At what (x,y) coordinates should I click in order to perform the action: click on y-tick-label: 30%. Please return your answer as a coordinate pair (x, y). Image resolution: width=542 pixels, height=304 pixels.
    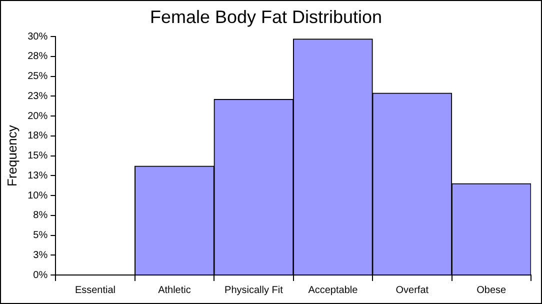
    Looking at the image, I should click on (38, 36).